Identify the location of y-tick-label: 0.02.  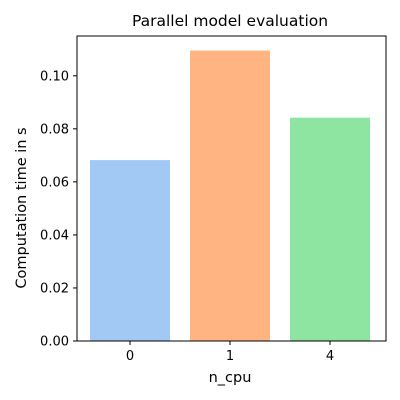
(54, 288).